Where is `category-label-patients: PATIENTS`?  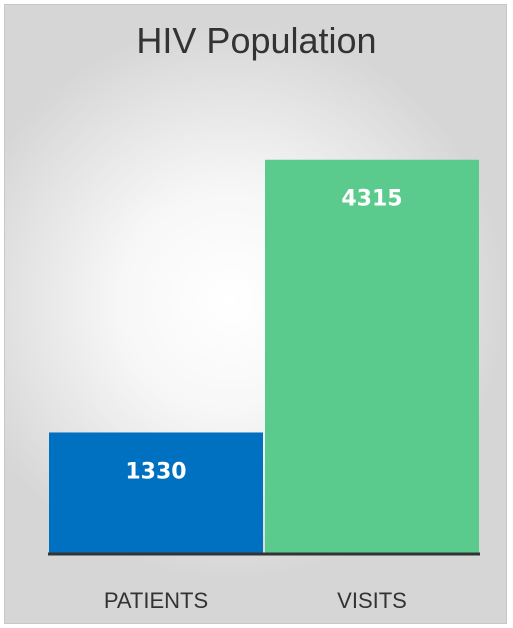
category-label-patients: PATIENTS is located at coordinates (156, 600).